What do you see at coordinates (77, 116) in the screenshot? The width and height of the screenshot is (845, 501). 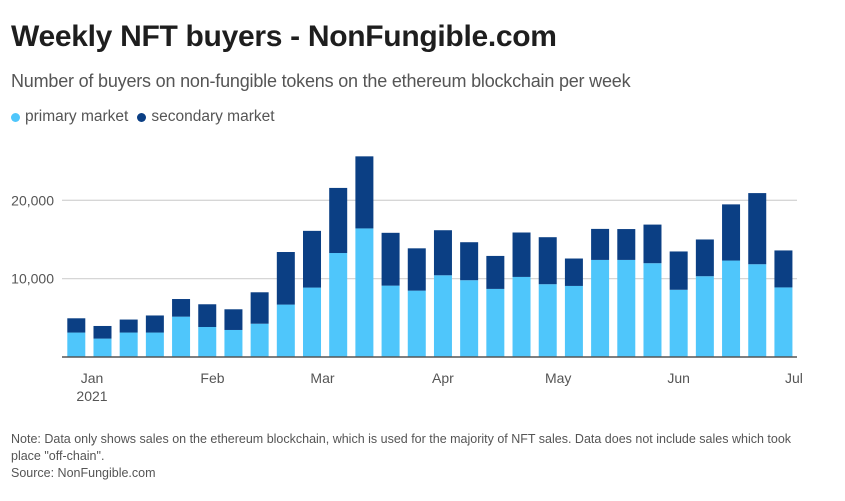 I see `legend-label-primary: primary market` at bounding box center [77, 116].